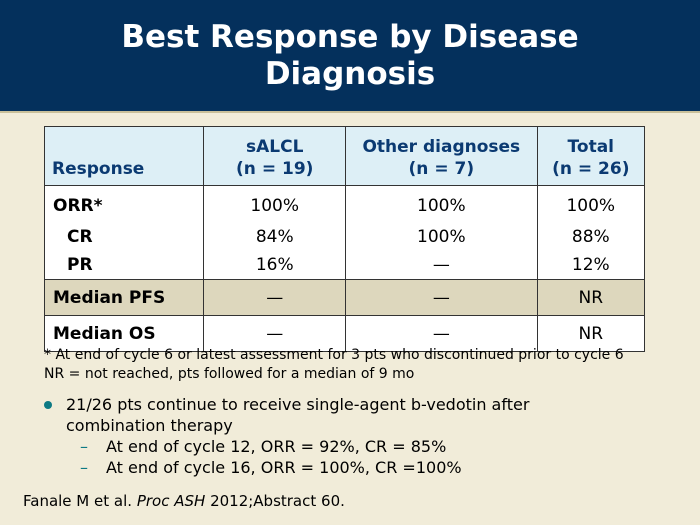 This screenshot has width=700, height=525. What do you see at coordinates (275, 265) in the screenshot?
I see `cell-salcl: 16%` at bounding box center [275, 265].